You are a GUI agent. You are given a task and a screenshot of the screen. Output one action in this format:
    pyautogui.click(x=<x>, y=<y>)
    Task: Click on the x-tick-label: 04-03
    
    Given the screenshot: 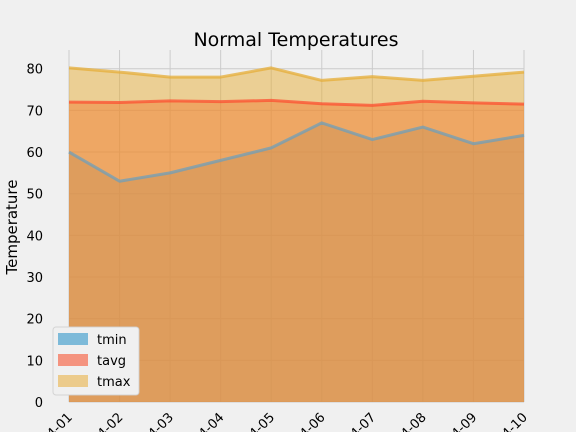 What is the action you would take?
    pyautogui.click(x=158, y=421)
    